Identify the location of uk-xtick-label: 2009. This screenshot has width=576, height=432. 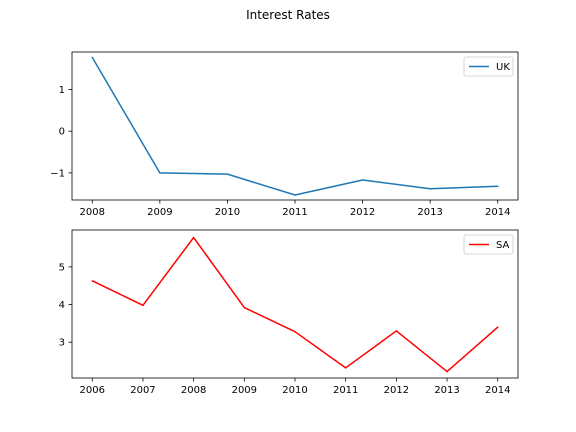
(159, 212).